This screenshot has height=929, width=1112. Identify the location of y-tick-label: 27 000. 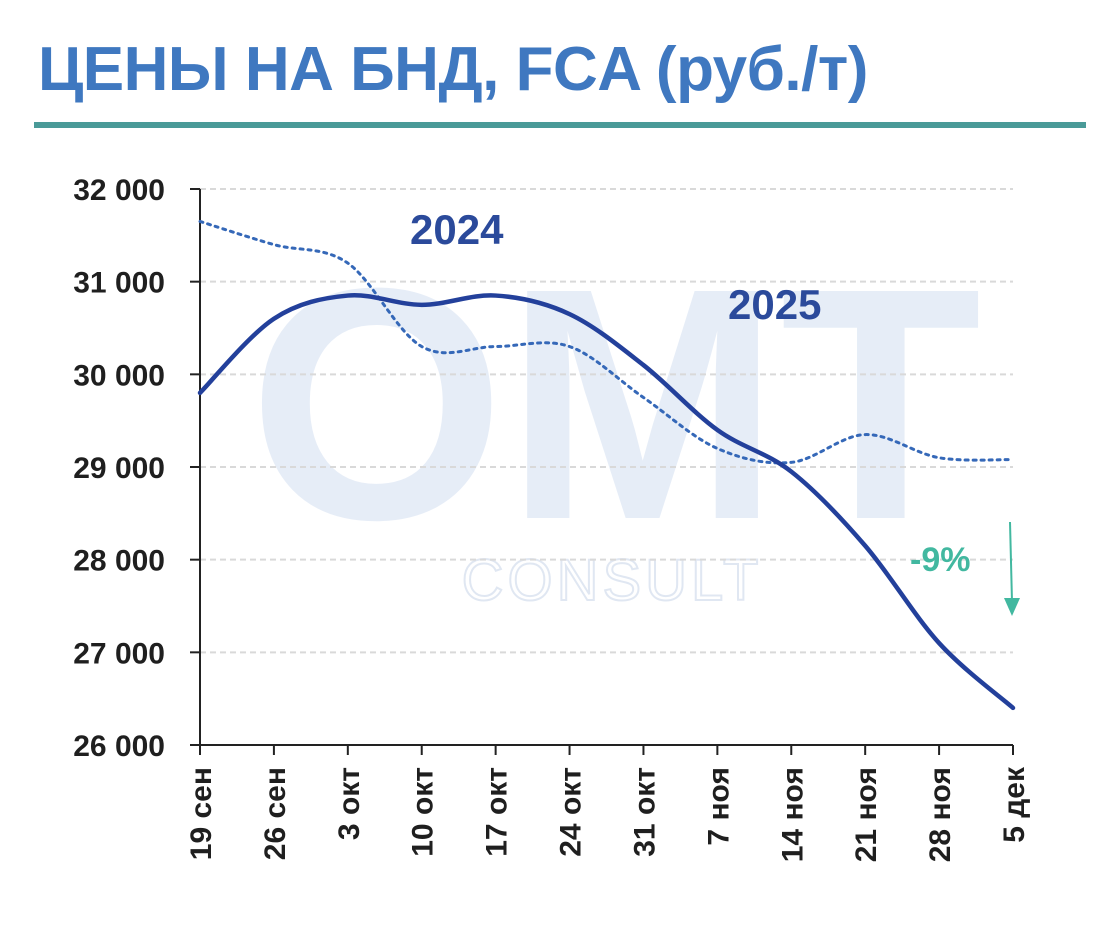
(119, 653).